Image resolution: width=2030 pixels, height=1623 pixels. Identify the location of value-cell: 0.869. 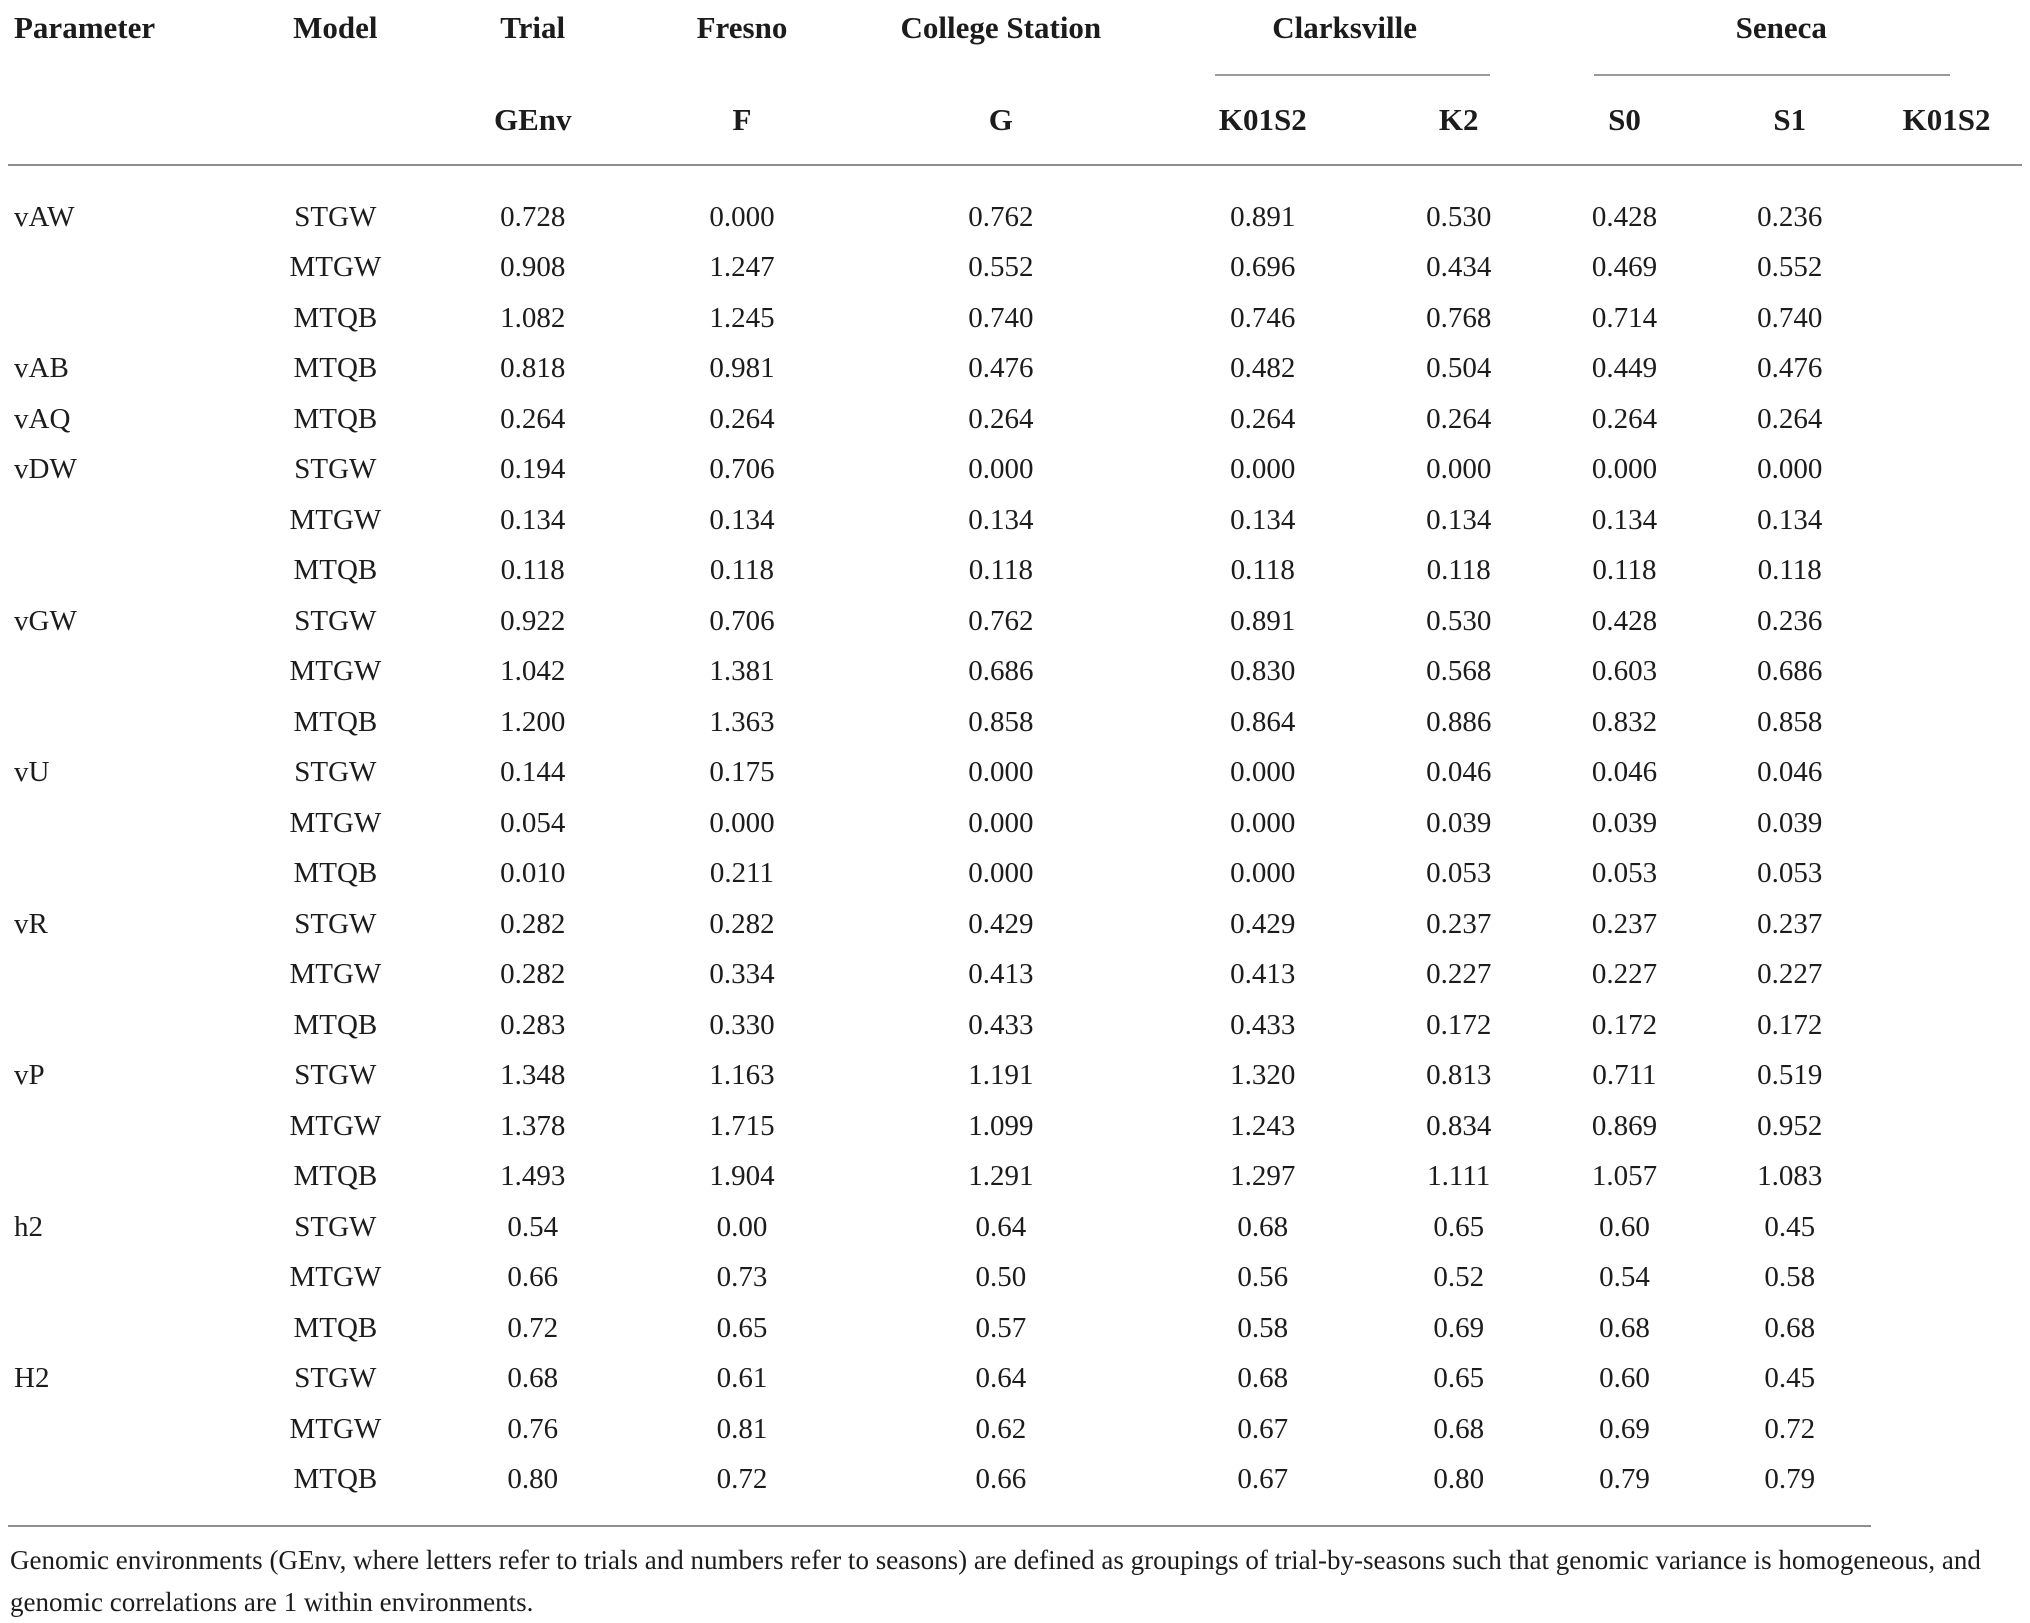
(1624, 1125).